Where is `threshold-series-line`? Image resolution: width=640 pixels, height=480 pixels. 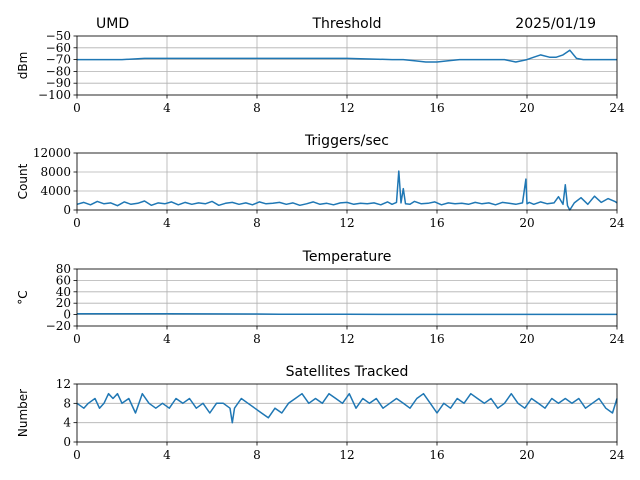 threshold-series-line is located at coordinates (347, 56).